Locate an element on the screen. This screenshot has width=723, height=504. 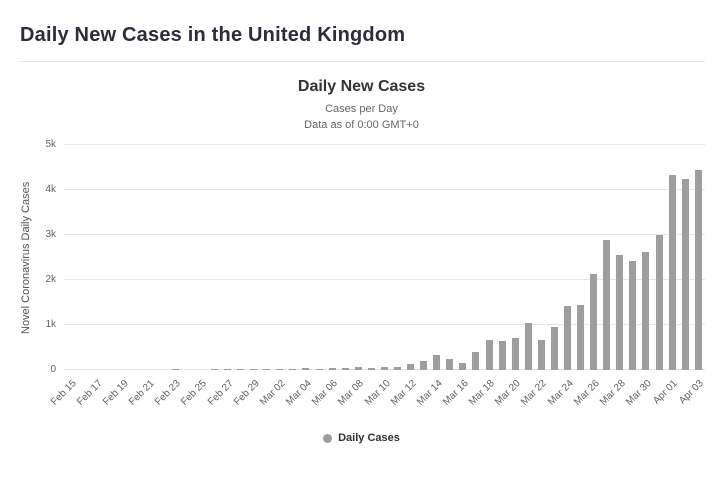
chart-title: Daily New Cases is located at coordinates (361, 86).